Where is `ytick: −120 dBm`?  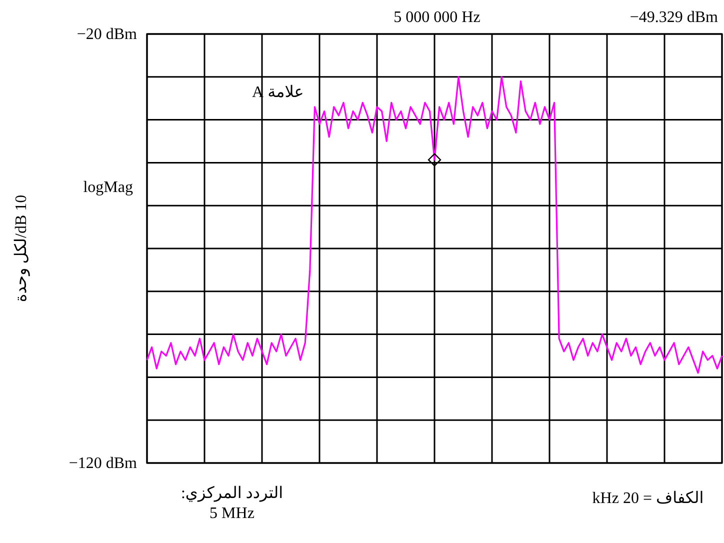
ytick: −120 dBm is located at coordinates (102, 463).